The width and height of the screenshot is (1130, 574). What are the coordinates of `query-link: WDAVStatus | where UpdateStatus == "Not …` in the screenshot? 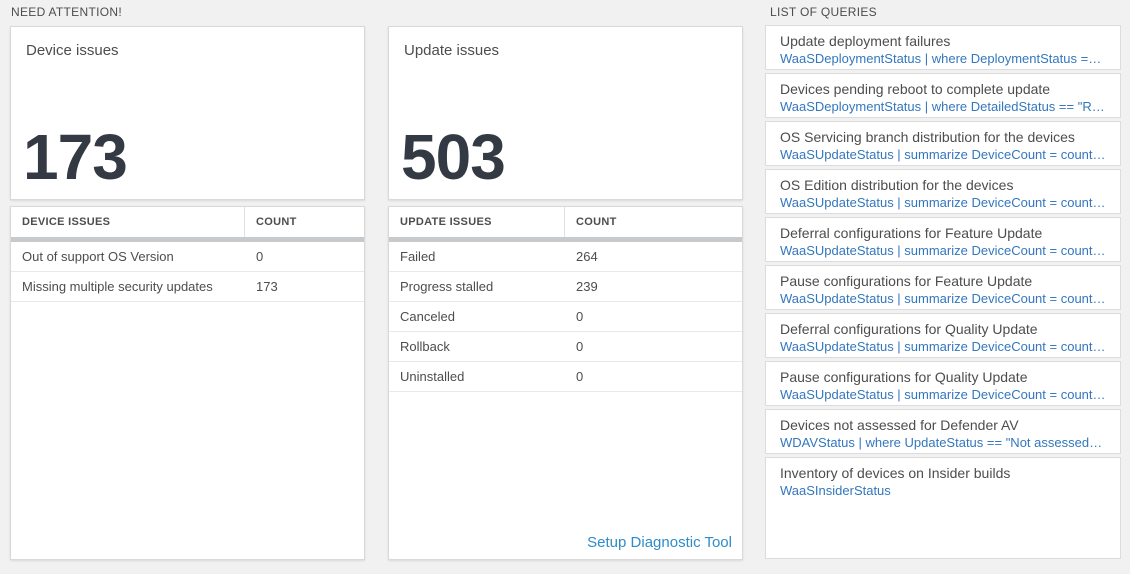 It's located at (943, 442).